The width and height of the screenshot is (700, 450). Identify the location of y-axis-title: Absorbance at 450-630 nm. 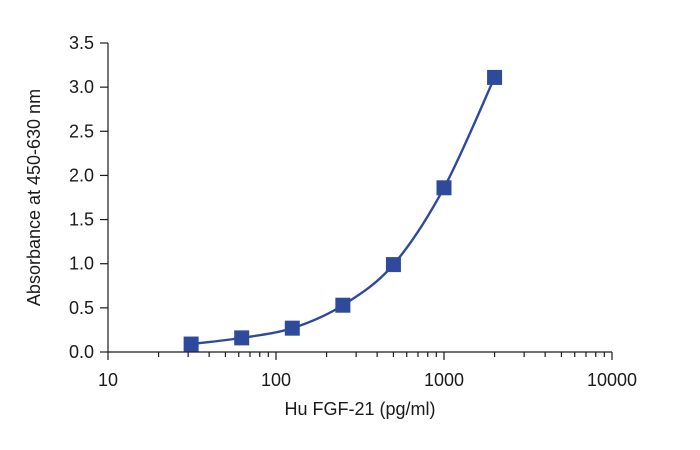
(34, 197).